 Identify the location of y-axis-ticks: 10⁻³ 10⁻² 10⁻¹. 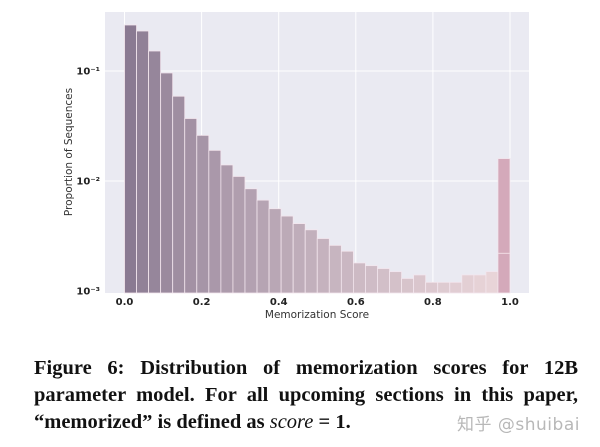
(88, 182).